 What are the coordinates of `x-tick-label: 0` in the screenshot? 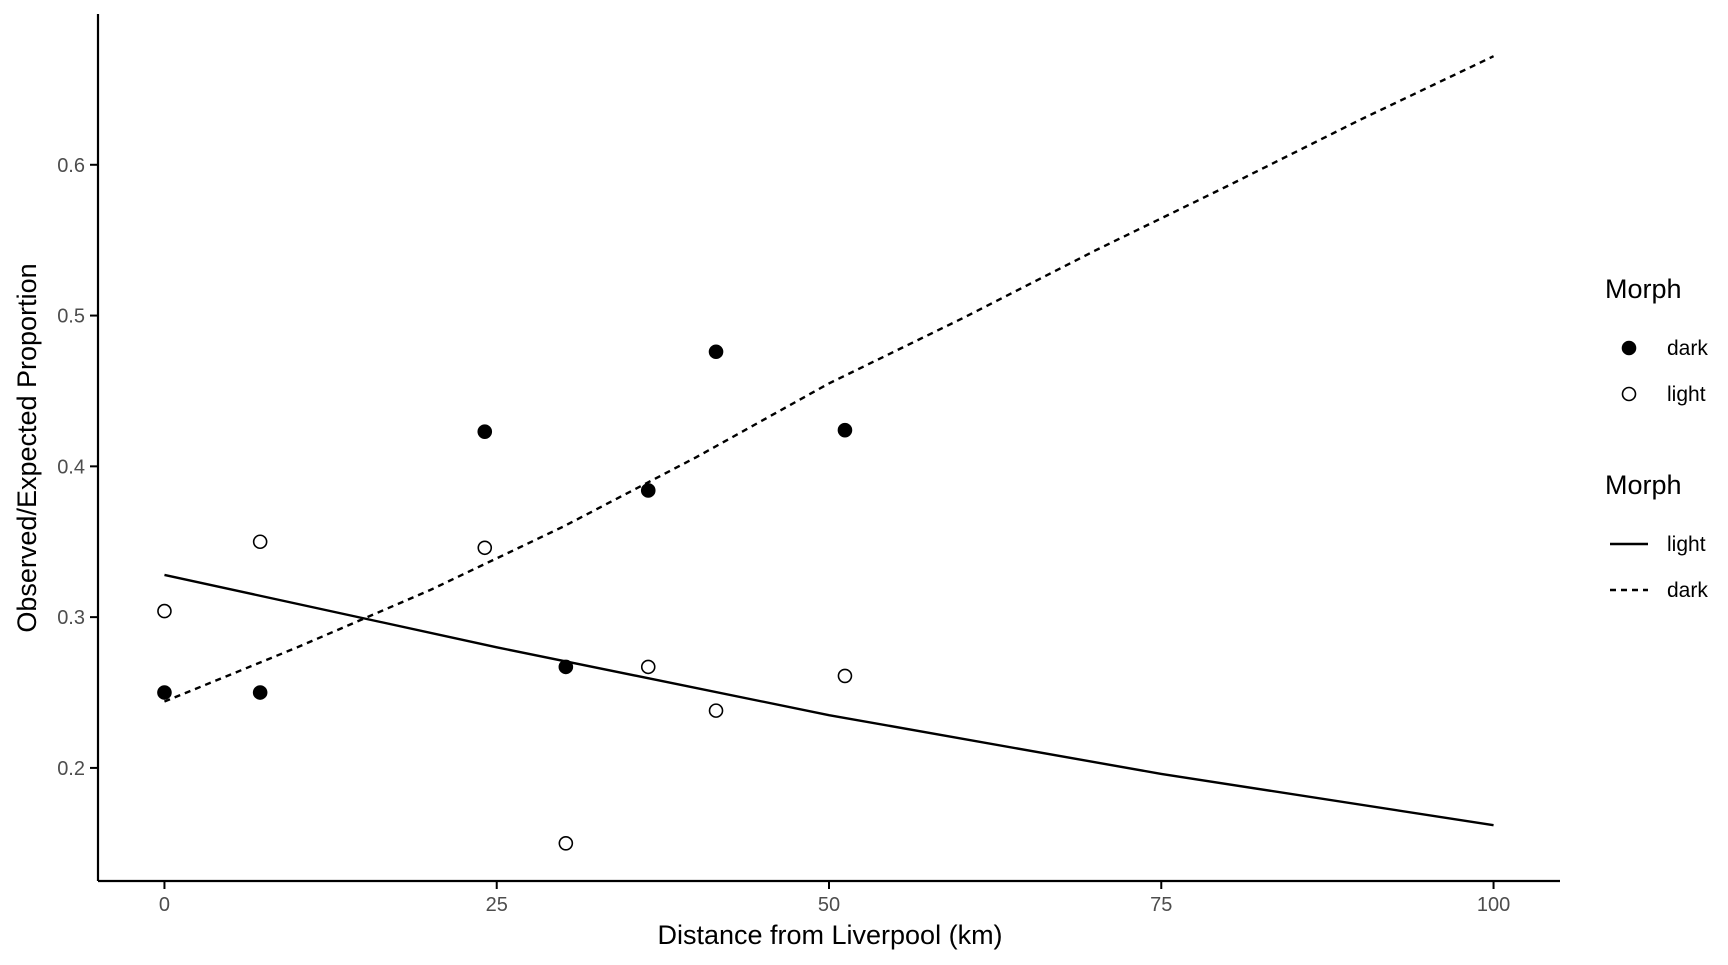 It's located at (164, 905).